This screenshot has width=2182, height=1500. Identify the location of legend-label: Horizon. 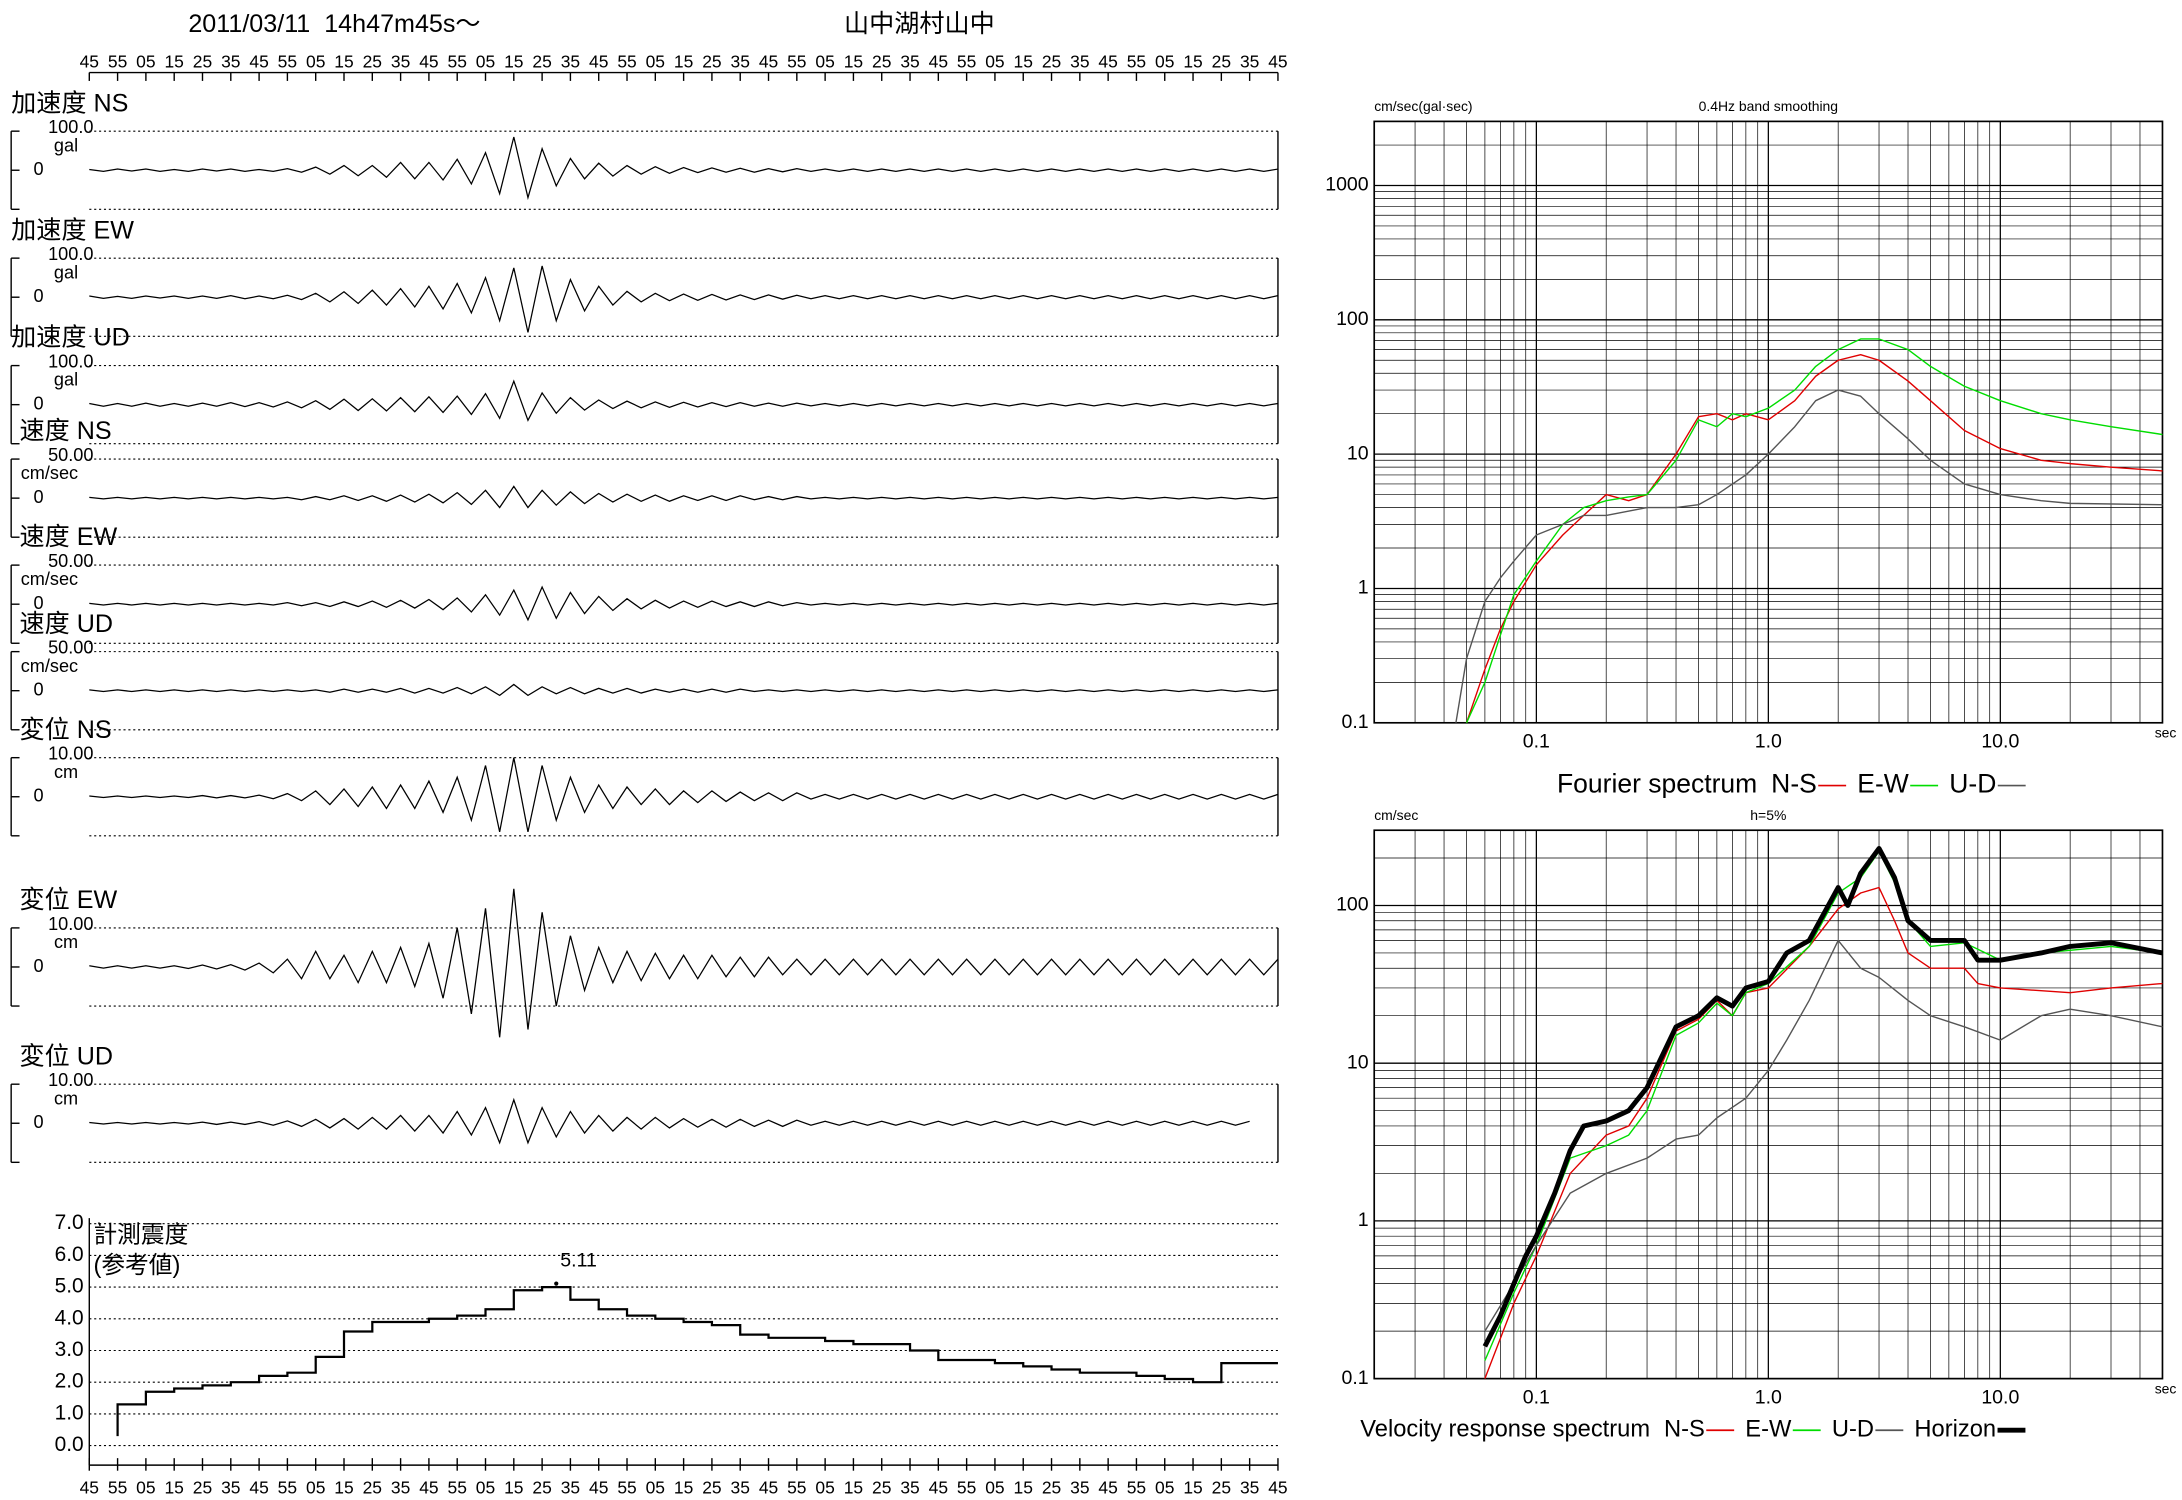
(1955, 1429).